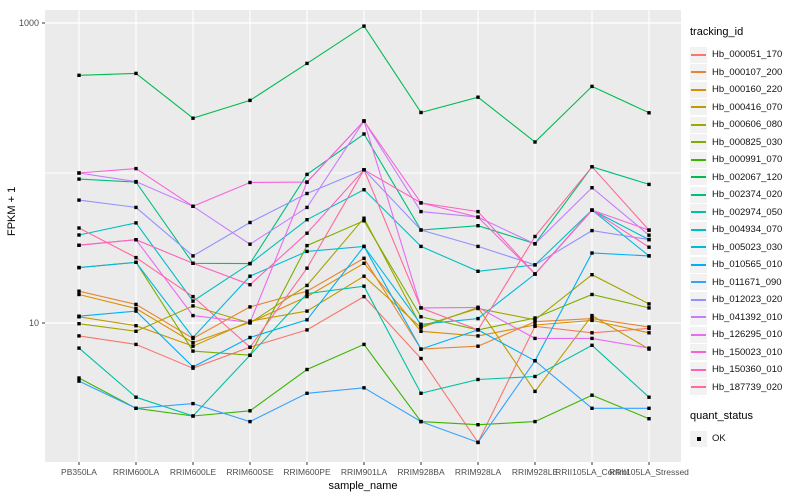 This screenshot has width=800, height=500. What do you see at coordinates (307, 472) in the screenshot?
I see `x-tick-label: RRIM600PE` at bounding box center [307, 472].